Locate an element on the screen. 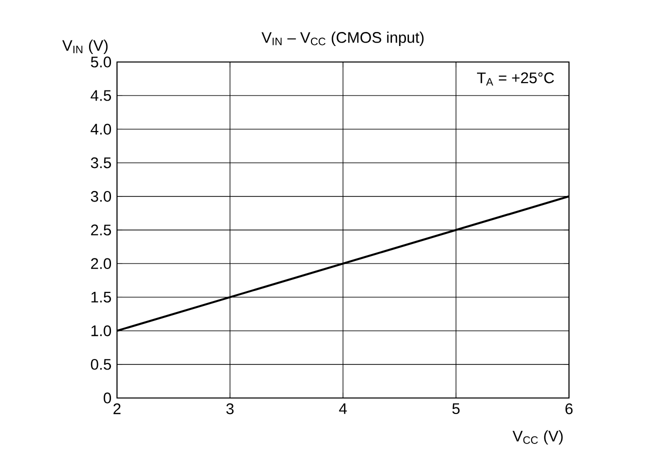 The image size is (656, 459). y-tick-label: 2.0 is located at coordinates (101, 264).